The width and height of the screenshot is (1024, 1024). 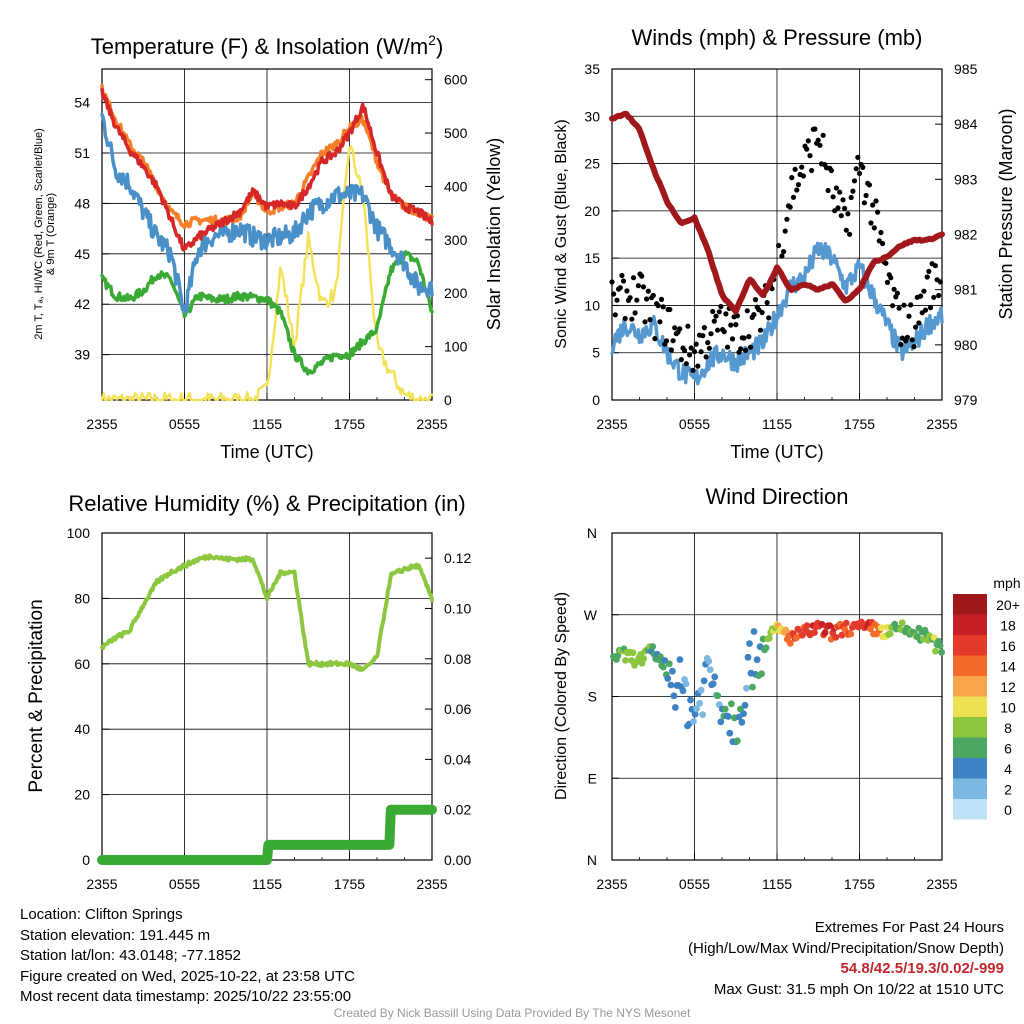 What do you see at coordinates (457, 558) in the screenshot?
I see `precip-y2tick-label: 0.12` at bounding box center [457, 558].